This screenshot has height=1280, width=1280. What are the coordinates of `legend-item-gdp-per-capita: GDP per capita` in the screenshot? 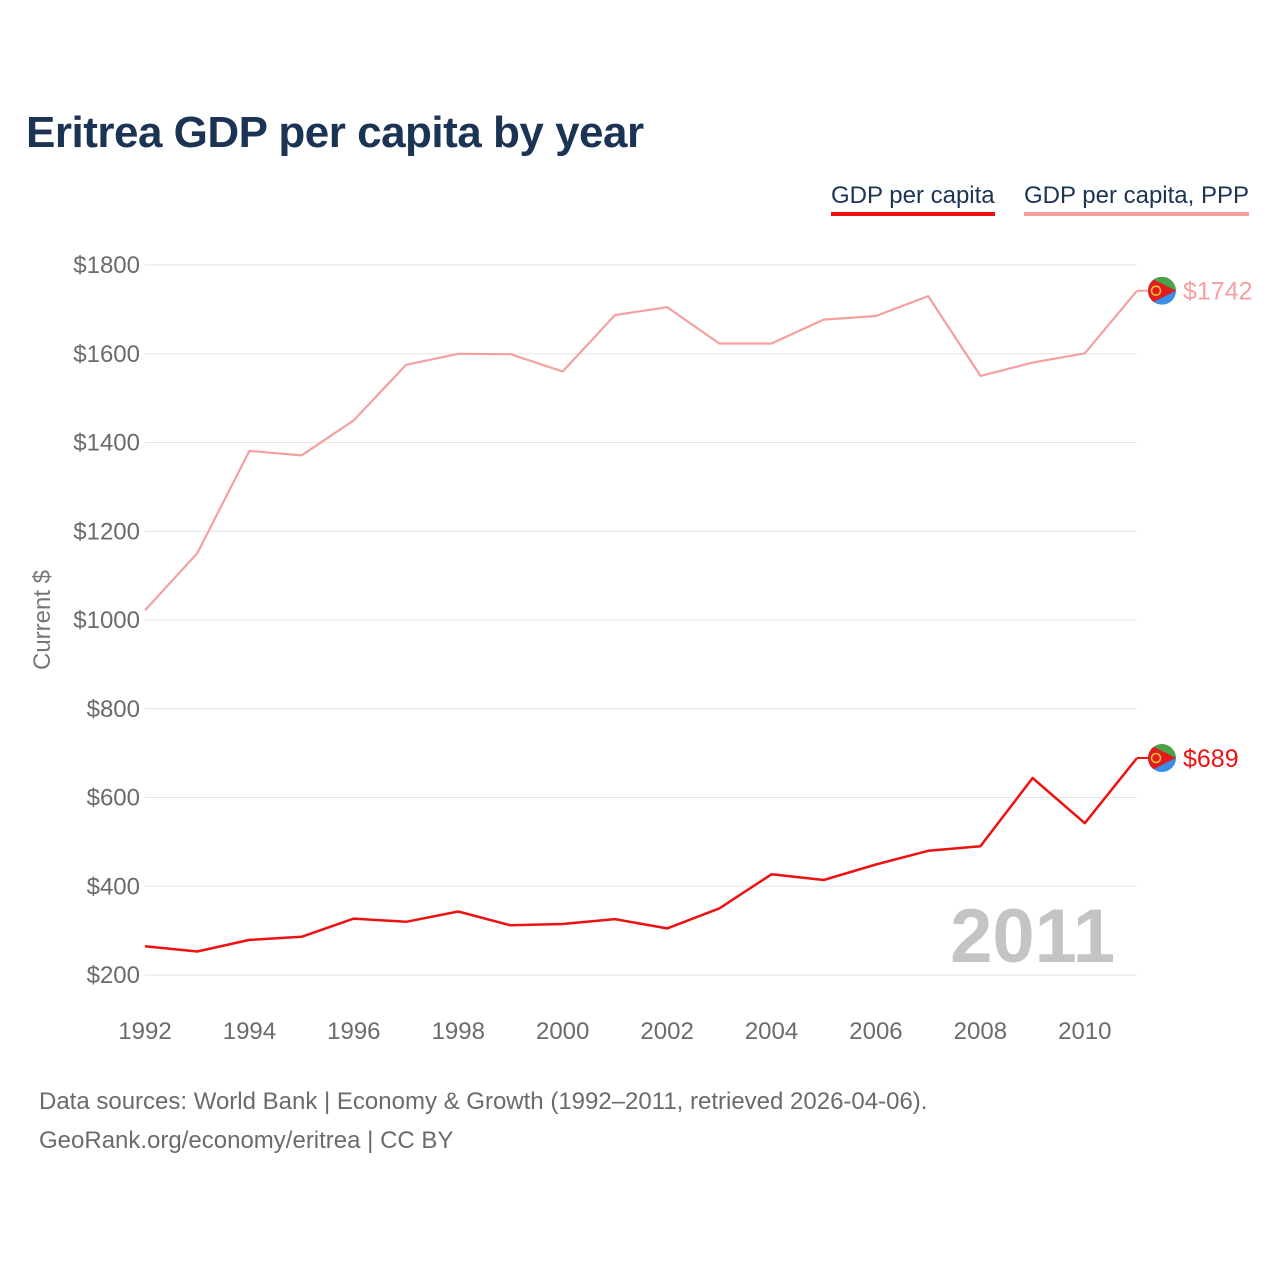 It's located at (913, 199).